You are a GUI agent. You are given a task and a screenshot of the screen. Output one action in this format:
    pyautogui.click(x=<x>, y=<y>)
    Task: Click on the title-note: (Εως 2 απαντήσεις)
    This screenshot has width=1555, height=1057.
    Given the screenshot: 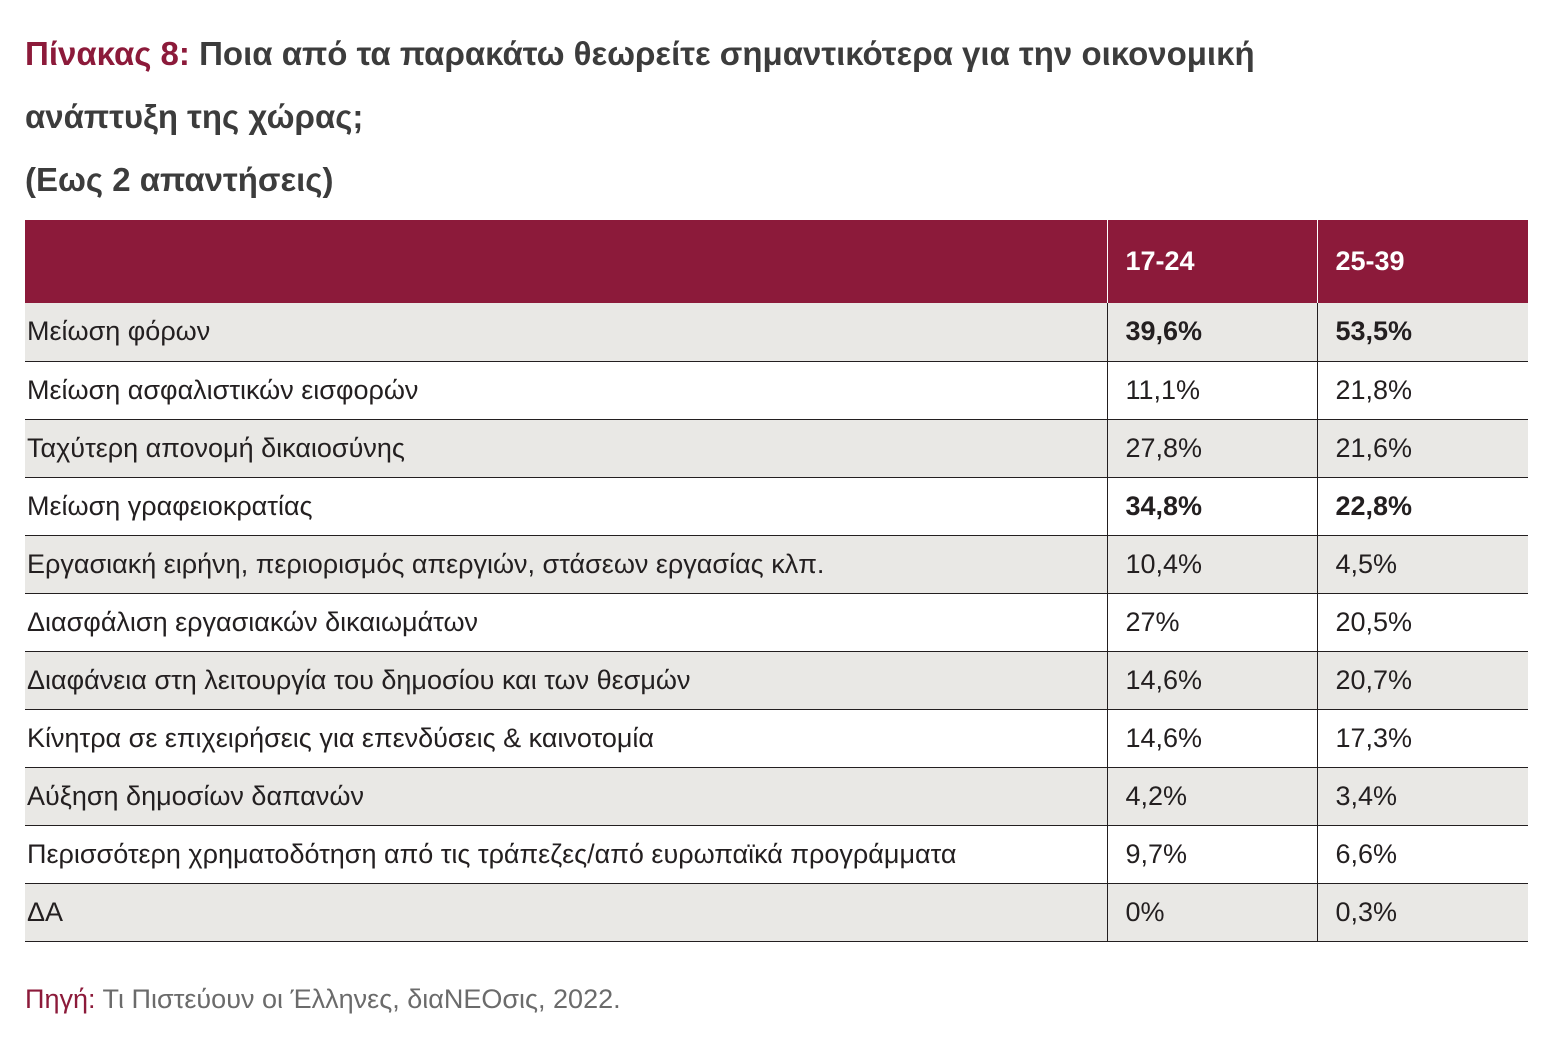 What is the action you would take?
    pyautogui.click(x=179, y=179)
    